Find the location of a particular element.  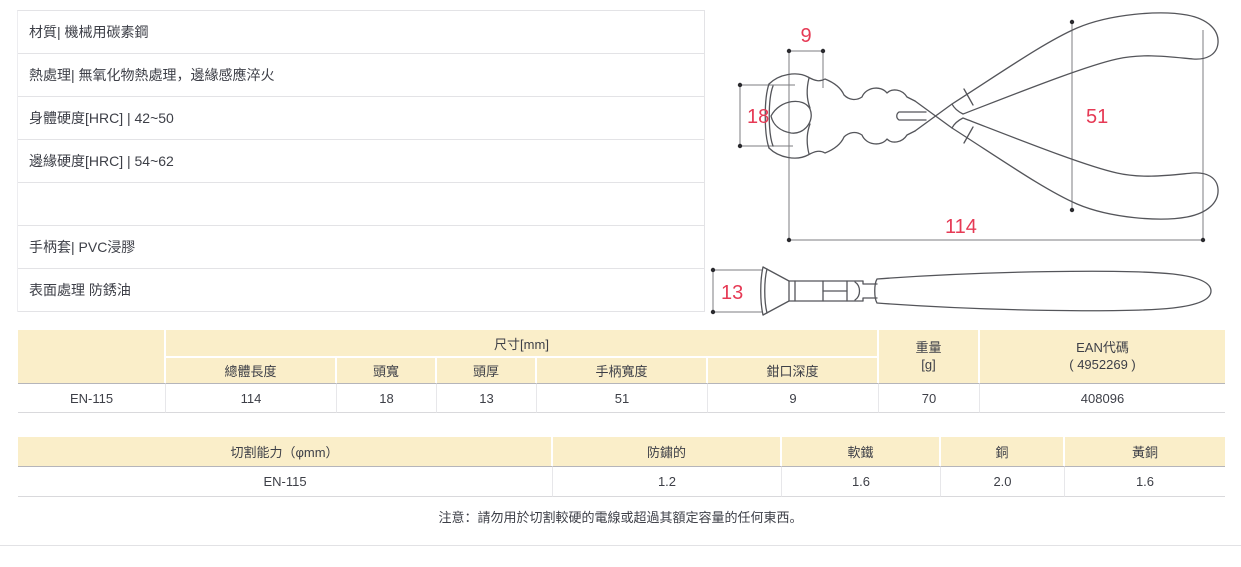

size-table-ean-header: EAN代碼 ( 4952269 ) is located at coordinates (1102, 356).